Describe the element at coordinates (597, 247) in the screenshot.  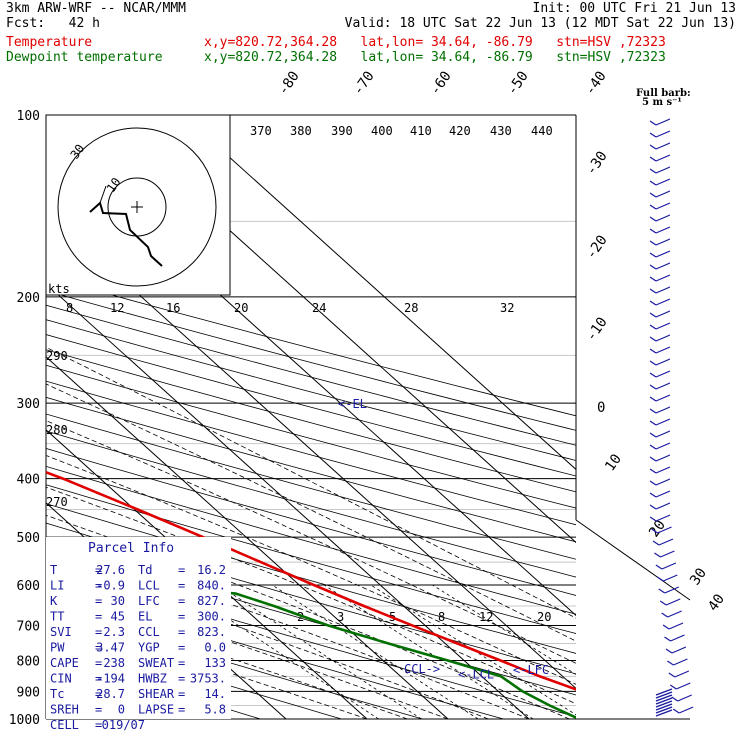
I see `isotherm-label: -20` at that location.